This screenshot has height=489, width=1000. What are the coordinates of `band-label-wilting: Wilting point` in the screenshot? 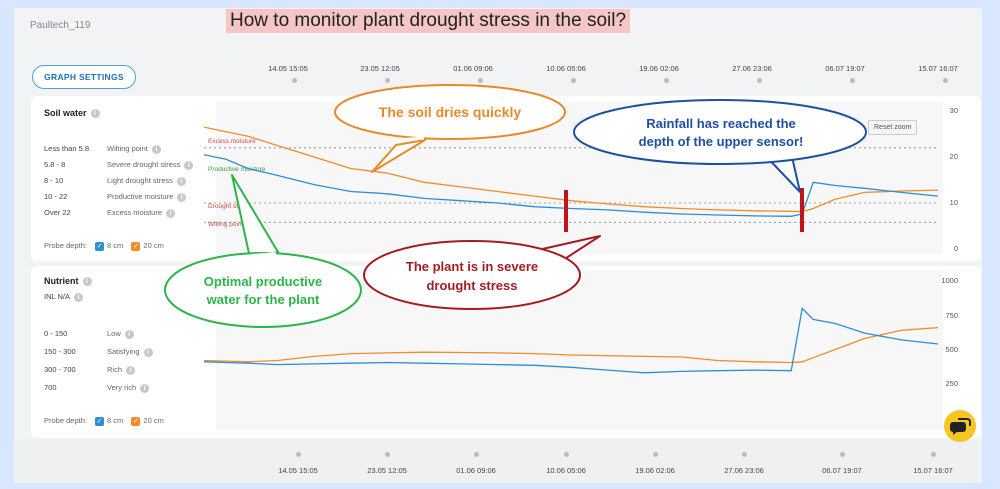 It's located at (226, 224).